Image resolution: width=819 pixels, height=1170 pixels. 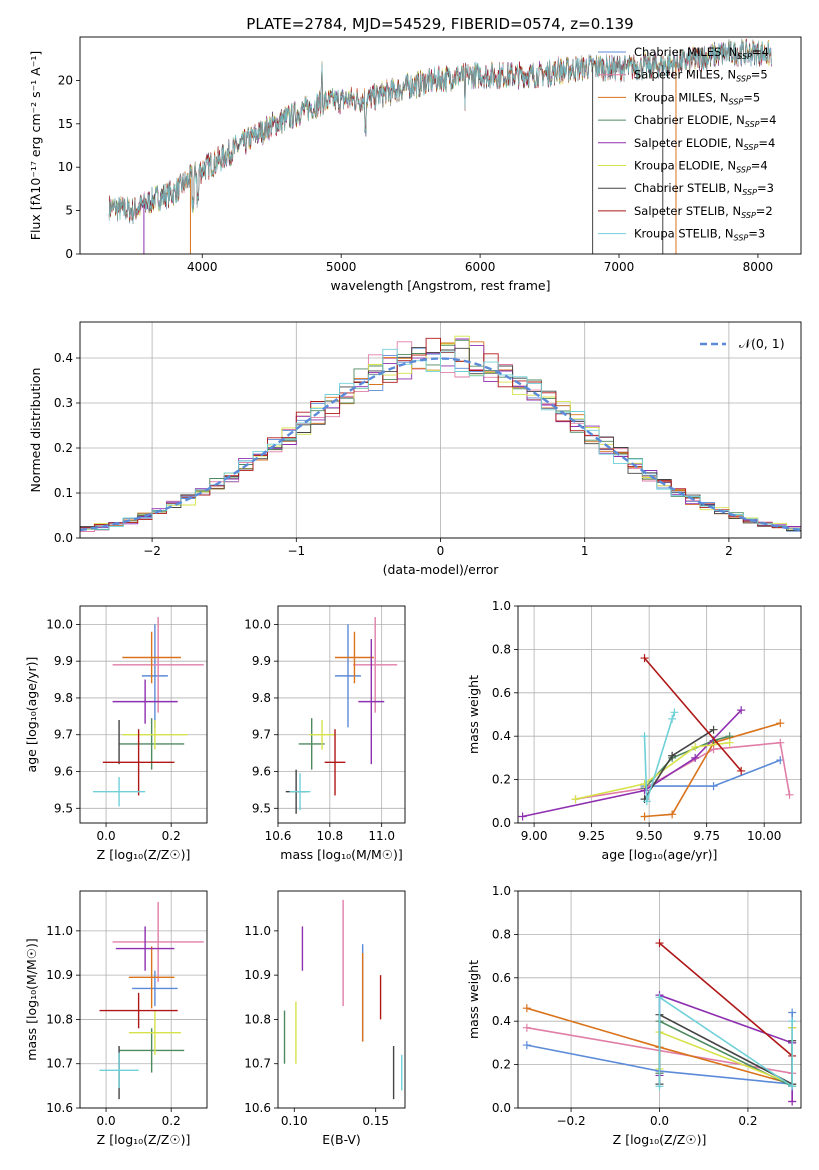 I want to click on y-tick-label: 5, so click(x=69, y=211).